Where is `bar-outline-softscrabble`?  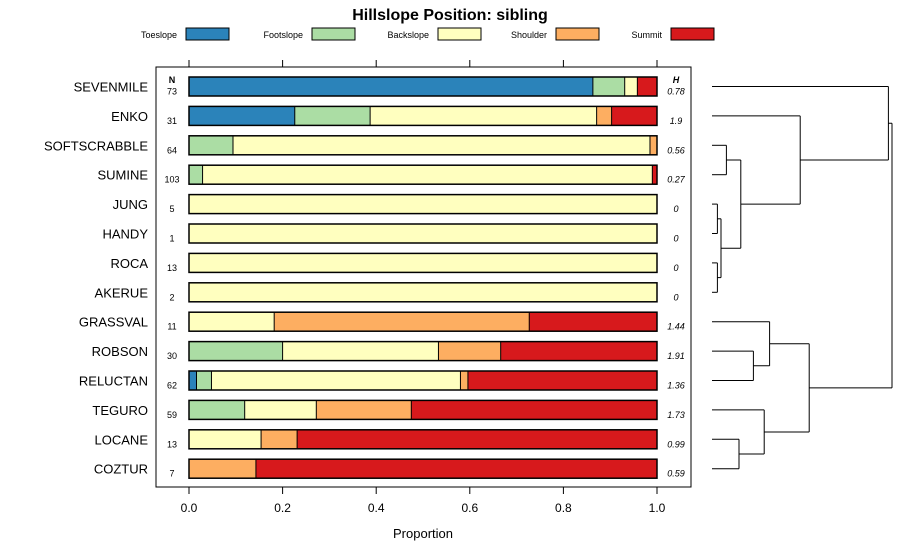 bar-outline-softscrabble is located at coordinates (423, 145).